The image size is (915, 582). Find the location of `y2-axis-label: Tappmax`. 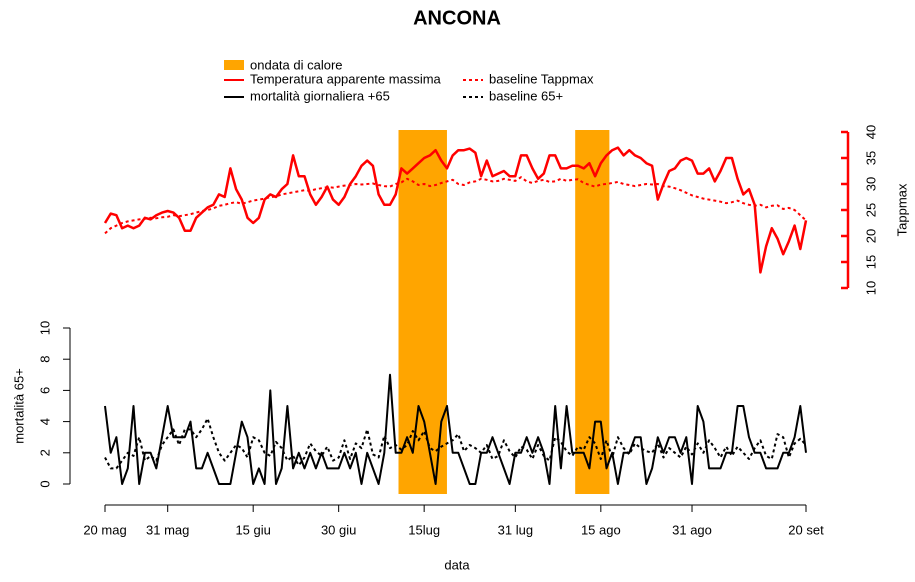

y2-axis-label: Tappmax is located at coordinates (901, 209).